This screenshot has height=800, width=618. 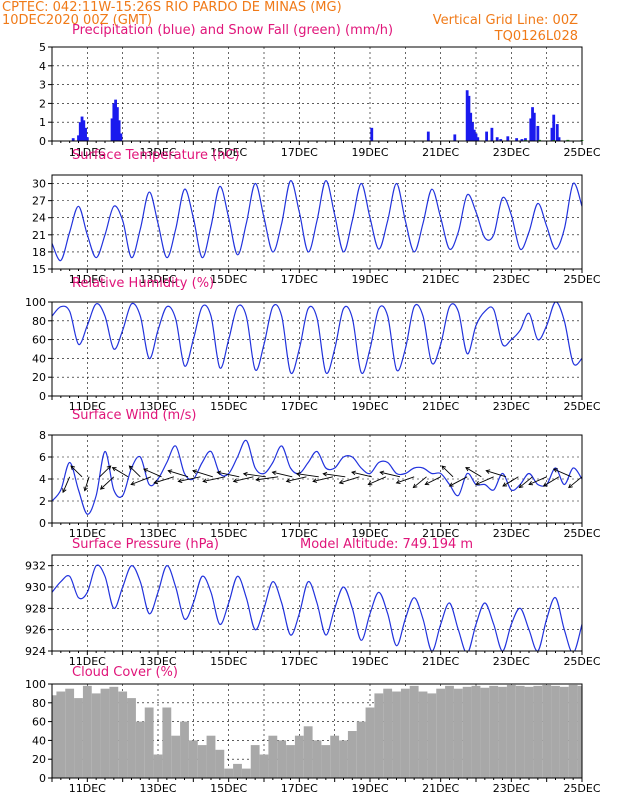 What do you see at coordinates (35, 651) in the screenshot?
I see `pressure-ytick-label: 924` at bounding box center [35, 651].